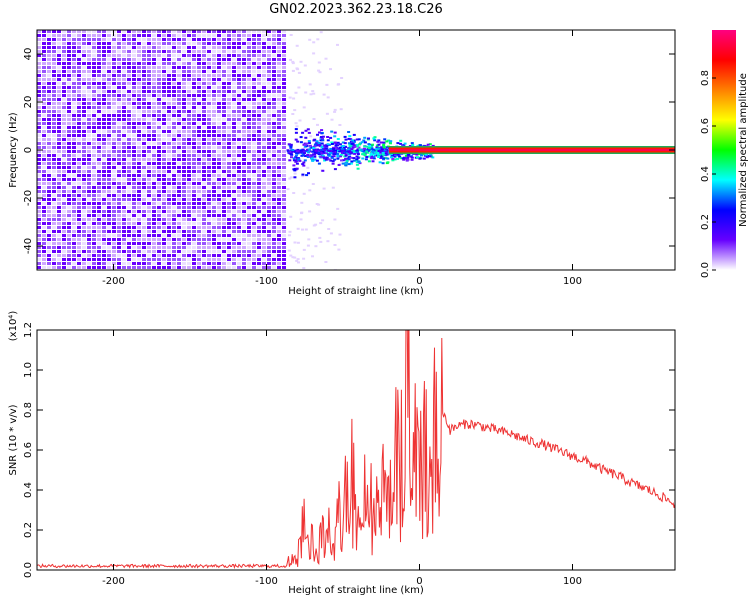  I want to click on signal-line-core, so click(531, 150).